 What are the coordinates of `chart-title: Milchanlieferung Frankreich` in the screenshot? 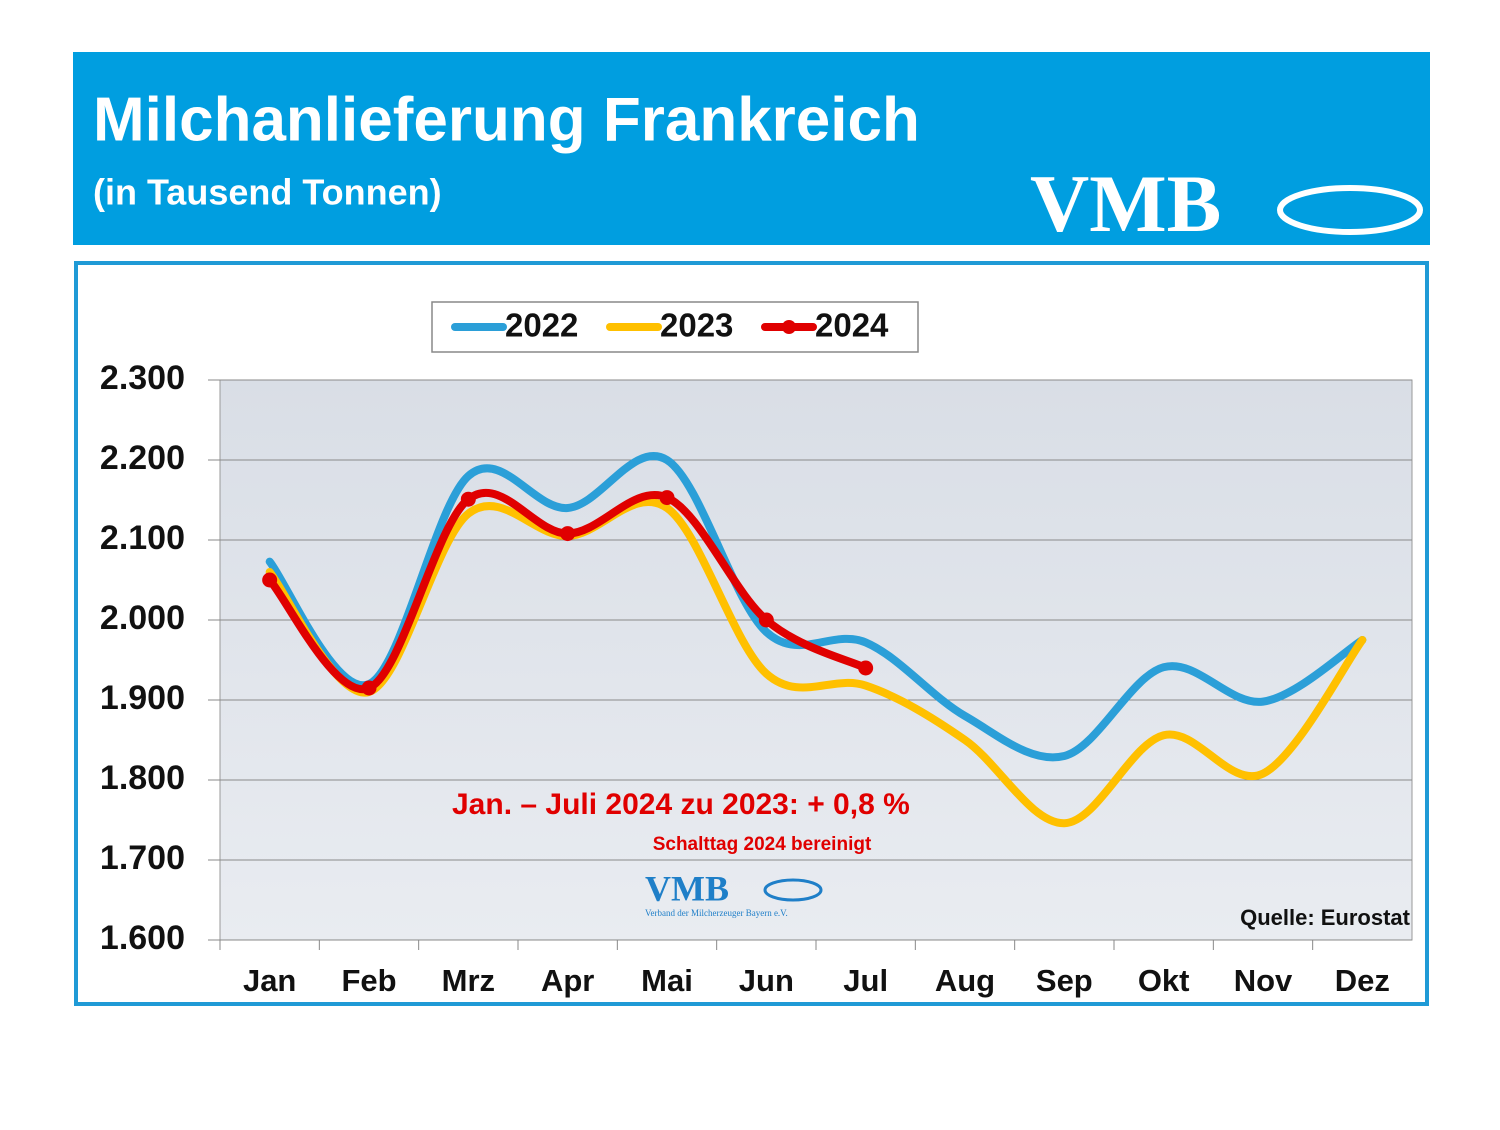 It's located at (506, 119).